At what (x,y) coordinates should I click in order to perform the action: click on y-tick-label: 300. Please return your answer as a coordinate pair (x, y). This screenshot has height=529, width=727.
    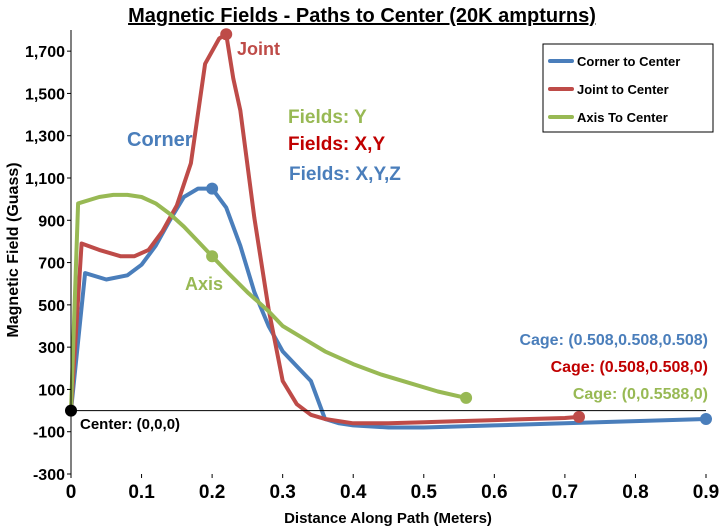
    Looking at the image, I should click on (51, 348).